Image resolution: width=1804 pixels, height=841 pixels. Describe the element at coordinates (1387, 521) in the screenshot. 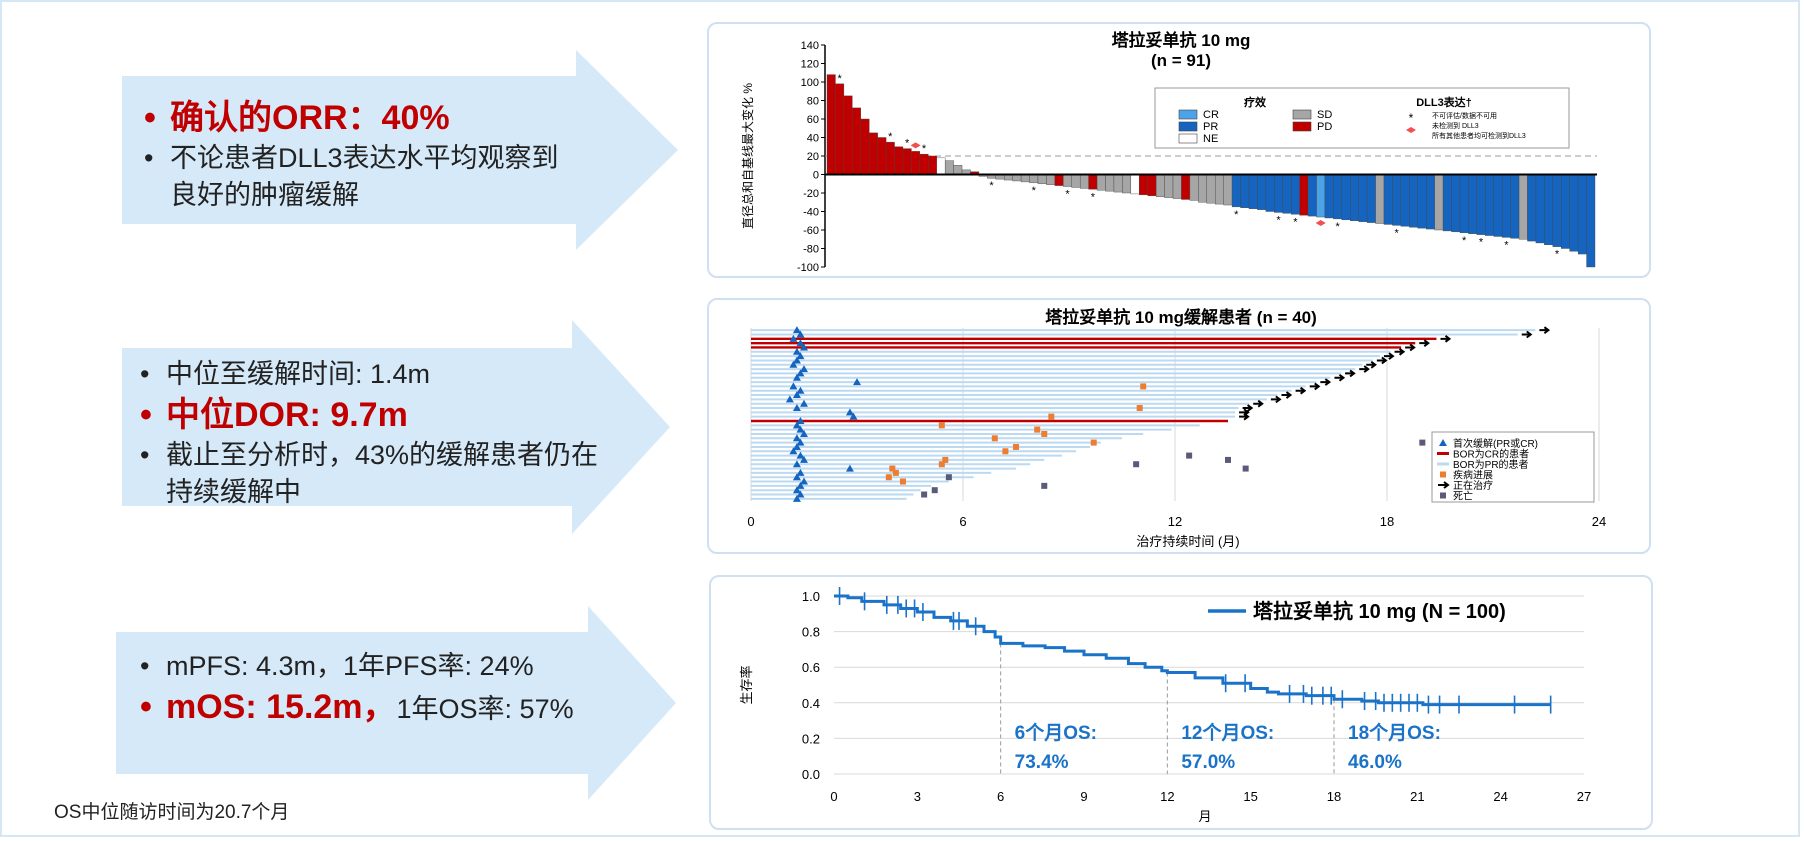

I see `swimmer-xtick-label: 18` at that location.